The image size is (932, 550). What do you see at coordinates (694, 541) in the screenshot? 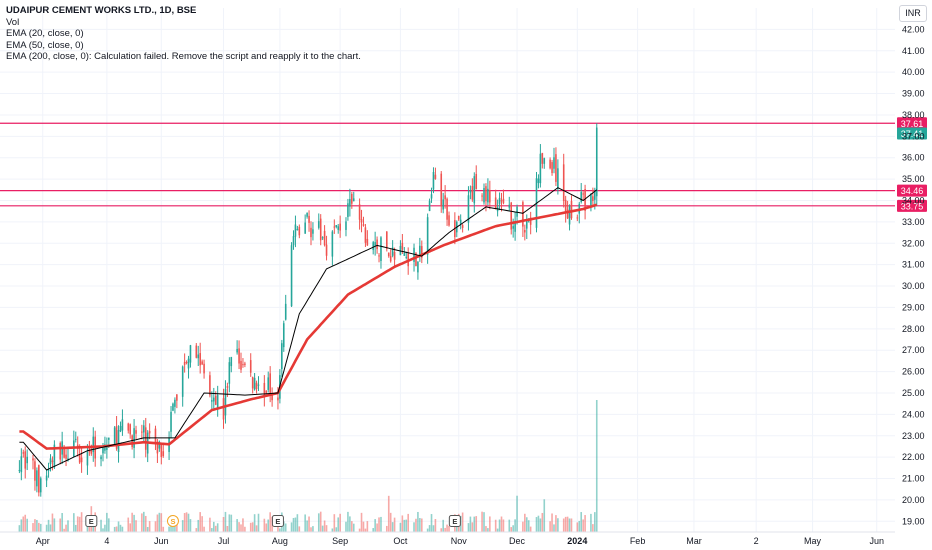
I see `x-tick-label: Mar` at bounding box center [694, 541].